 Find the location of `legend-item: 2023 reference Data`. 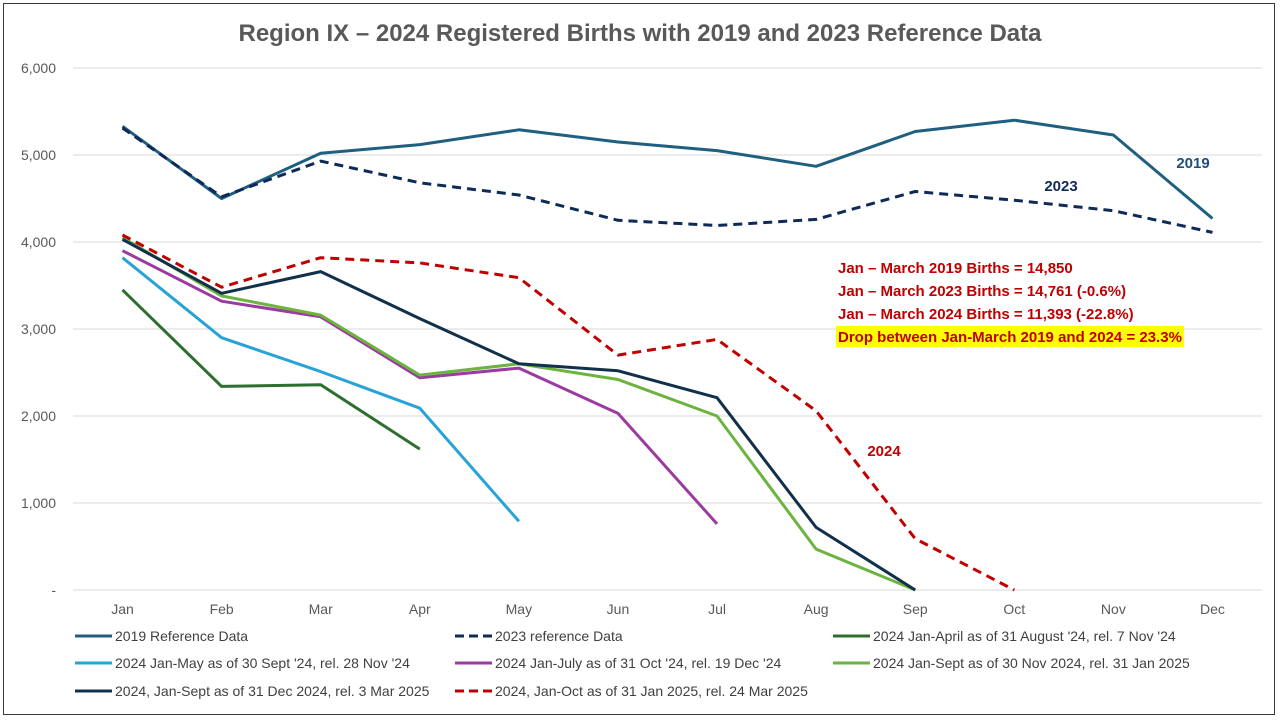

legend-item: 2023 reference Data is located at coordinates (539, 636).